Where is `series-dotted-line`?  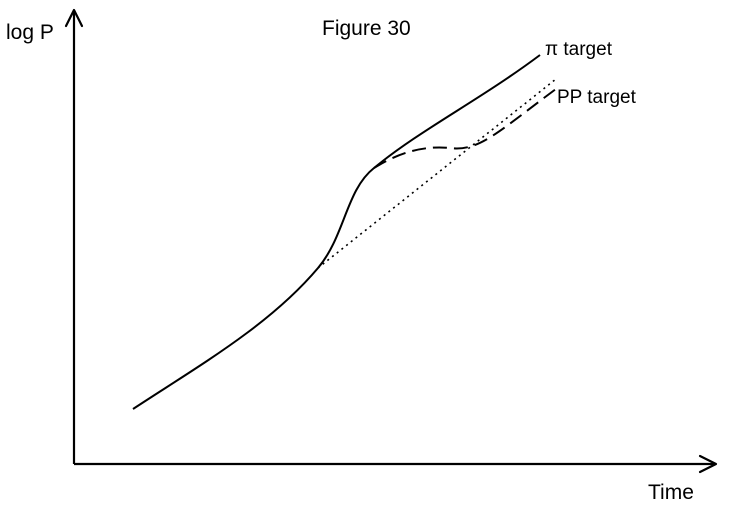
series-dotted-line is located at coordinates (437, 173).